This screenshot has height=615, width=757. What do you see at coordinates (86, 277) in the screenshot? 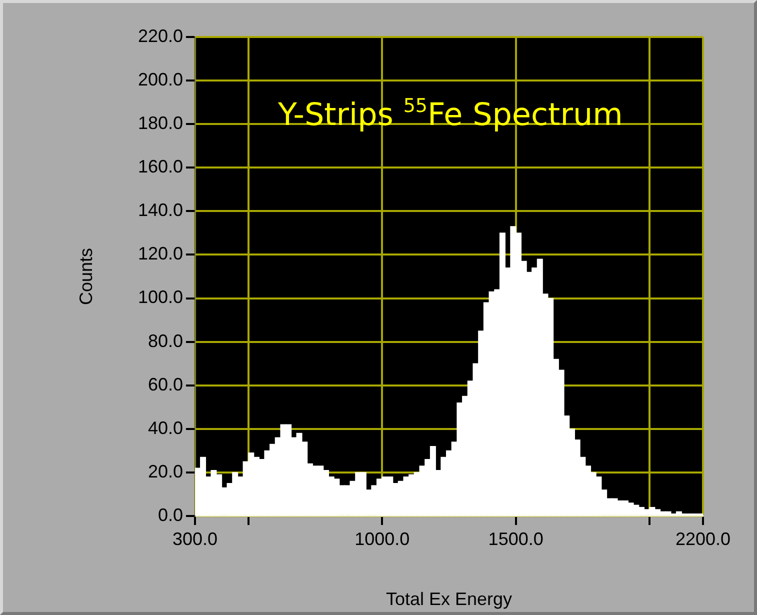
I see `y-axis-title: Counts` at bounding box center [86, 277].